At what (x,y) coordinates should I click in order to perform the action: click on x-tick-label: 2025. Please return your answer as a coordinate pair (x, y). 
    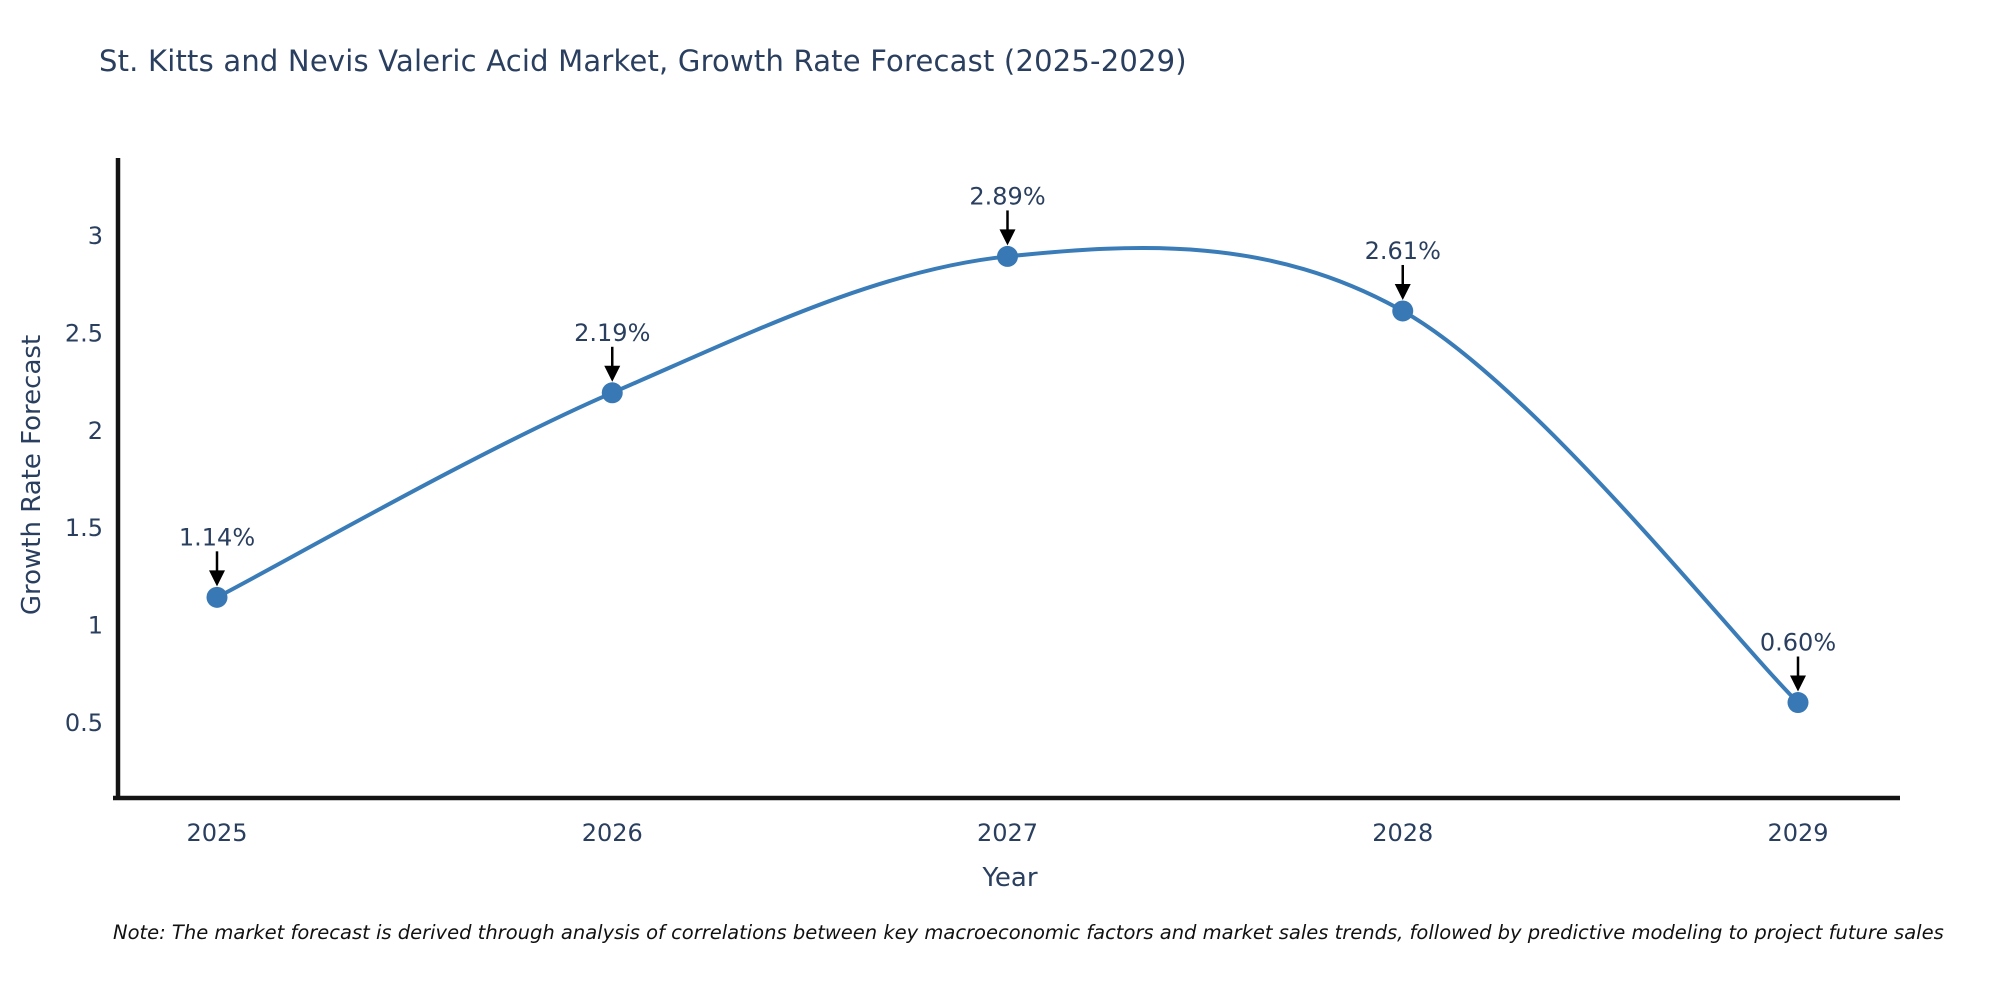
    Looking at the image, I should click on (216, 833).